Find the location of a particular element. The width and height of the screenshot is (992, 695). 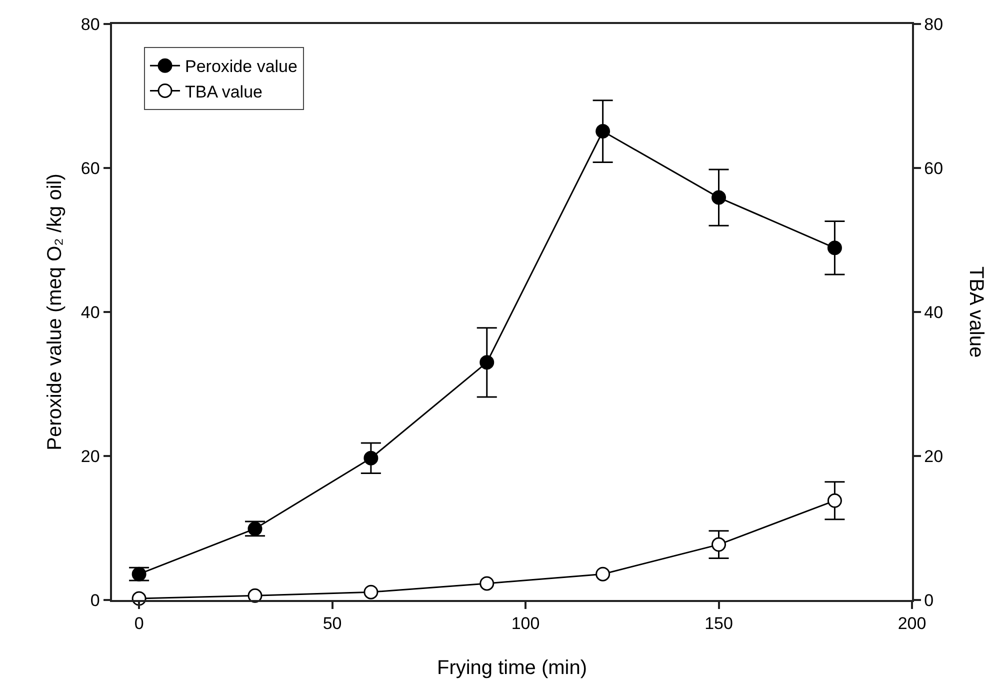

y2-axis-title: TBA value is located at coordinates (976, 312).